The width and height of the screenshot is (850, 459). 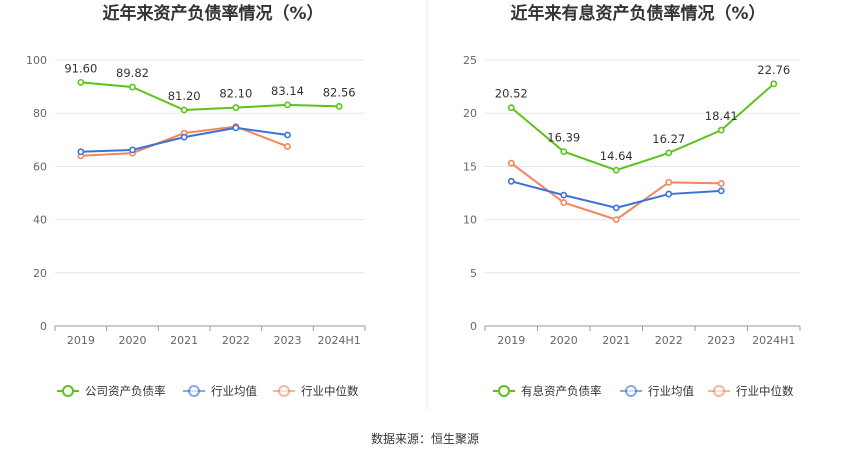 I want to click on y-tick-label: 100, so click(x=36, y=60).